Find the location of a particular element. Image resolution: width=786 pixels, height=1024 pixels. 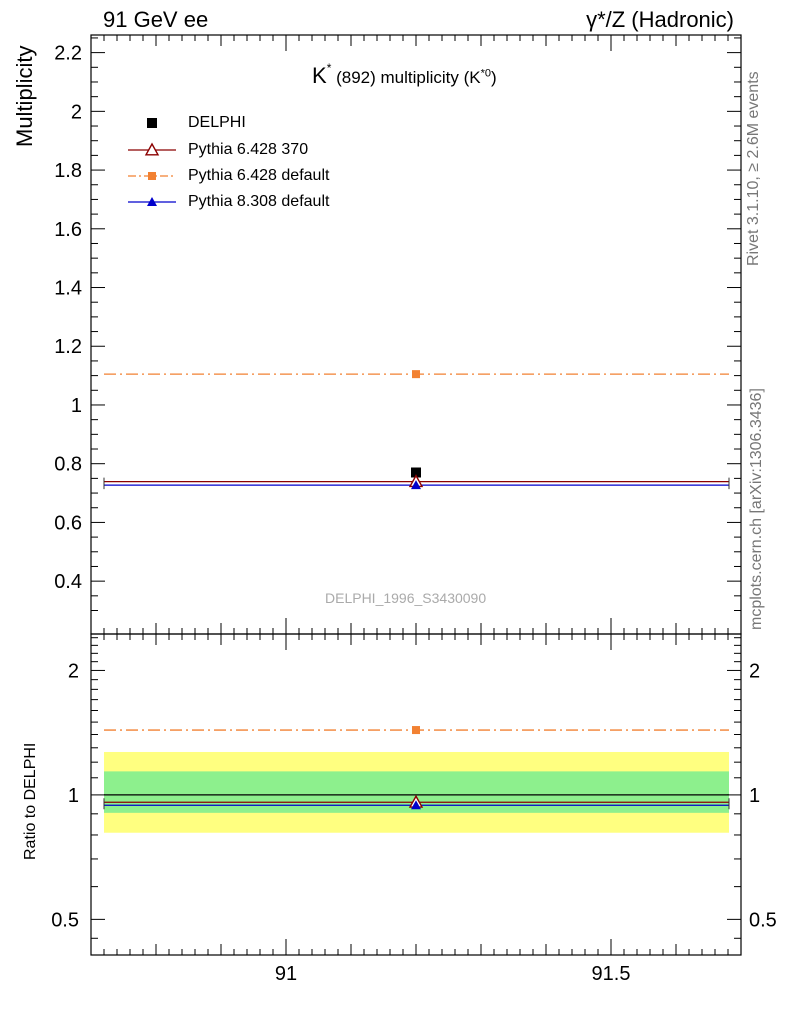

title-sup: *0 is located at coordinates (486, 73).